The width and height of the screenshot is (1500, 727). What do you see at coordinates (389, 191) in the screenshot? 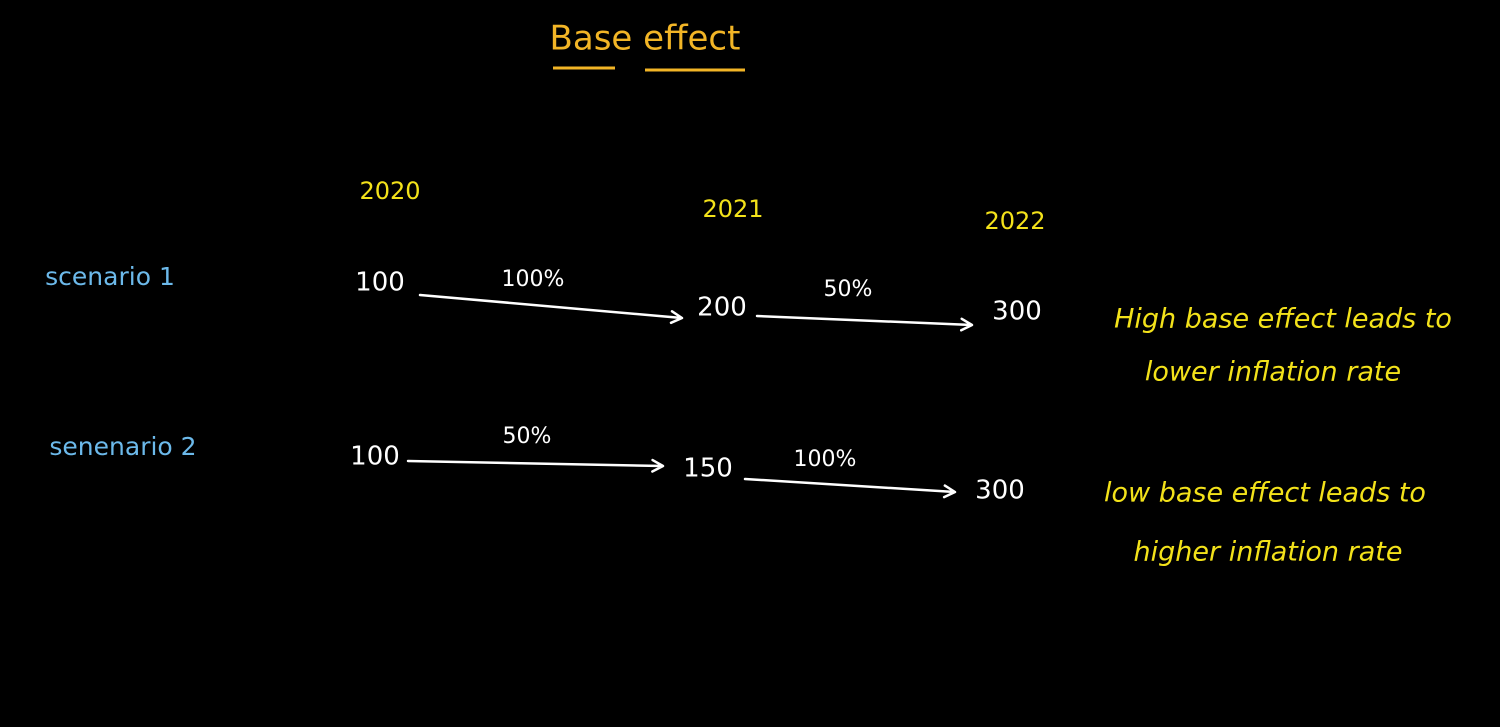
I see `year: 2020` at bounding box center [389, 191].